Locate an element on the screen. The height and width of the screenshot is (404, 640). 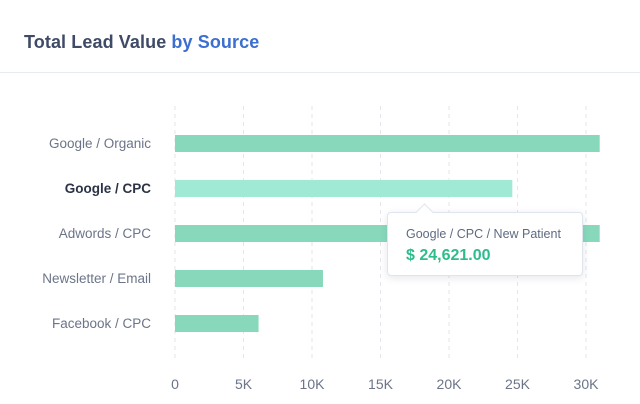
chart-tooltip: Google / CPC / New Patient $ 24,621.00 is located at coordinates (485, 239).